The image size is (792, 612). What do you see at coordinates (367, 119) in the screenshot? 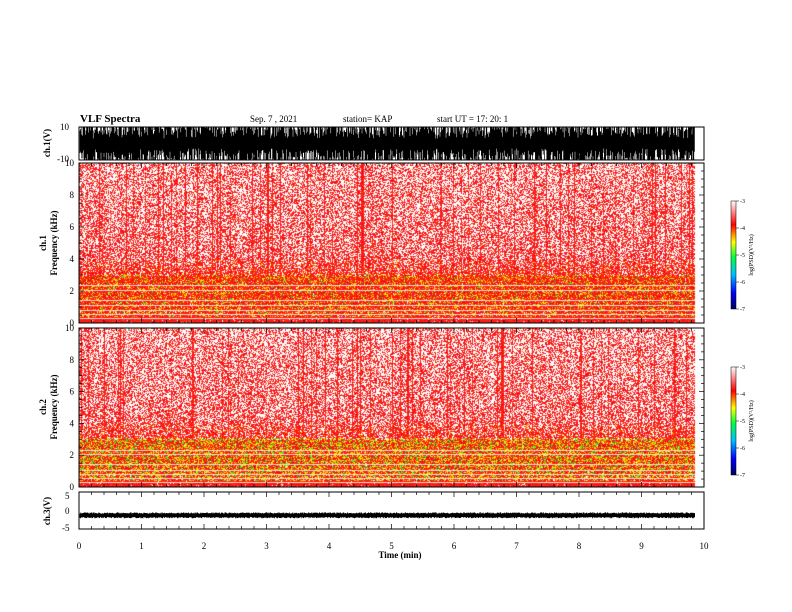
I see `header-station: station= KAP` at bounding box center [367, 119].